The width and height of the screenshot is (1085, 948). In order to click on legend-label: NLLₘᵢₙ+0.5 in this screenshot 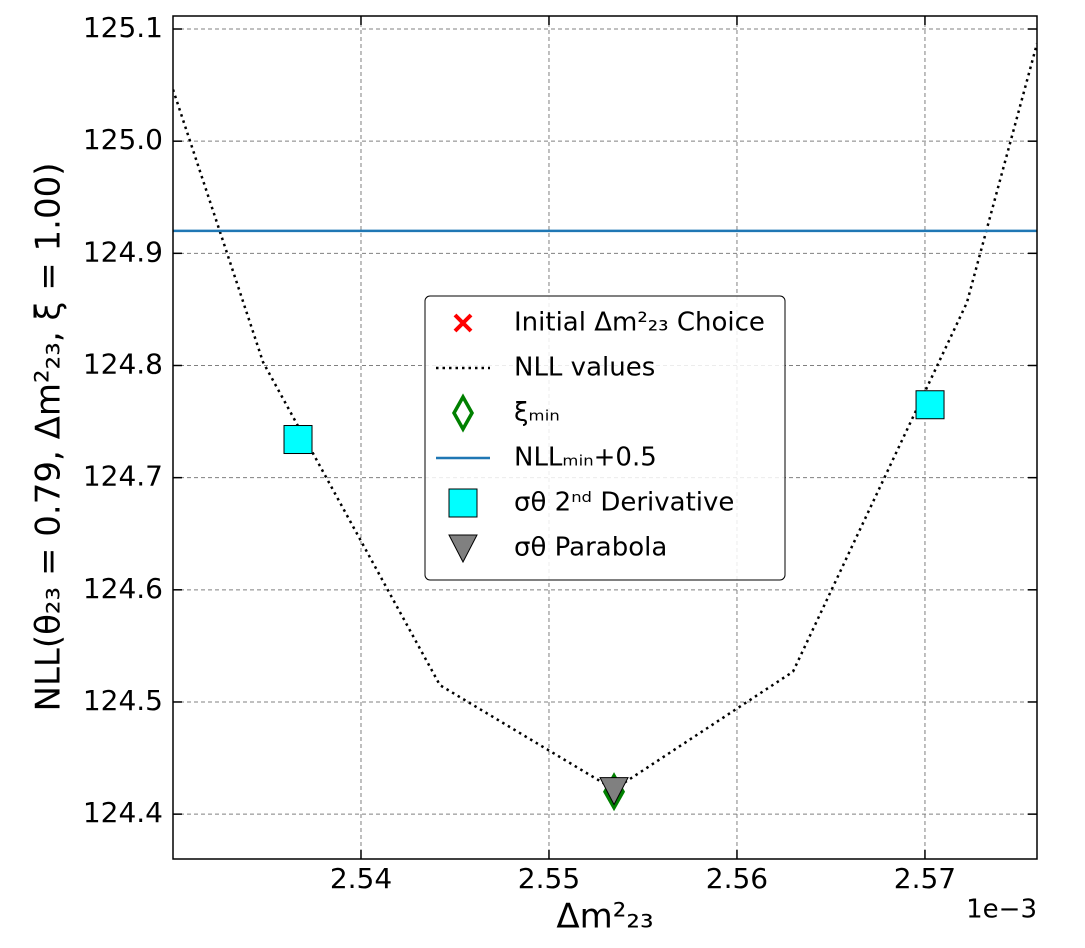, I will do `click(585, 458)`.